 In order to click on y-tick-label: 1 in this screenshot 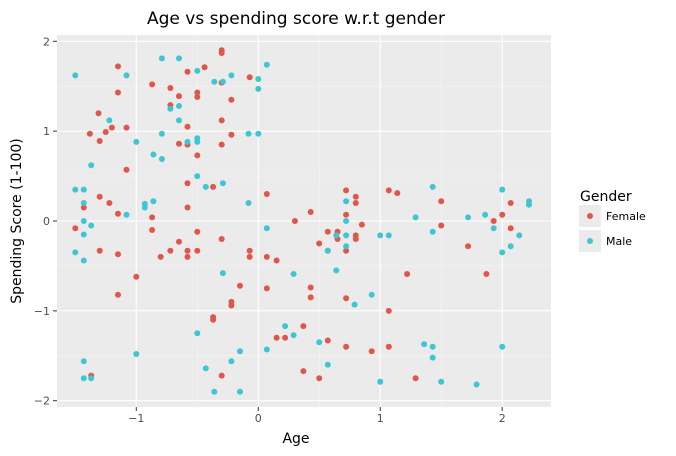, I will do `click(46, 131)`.